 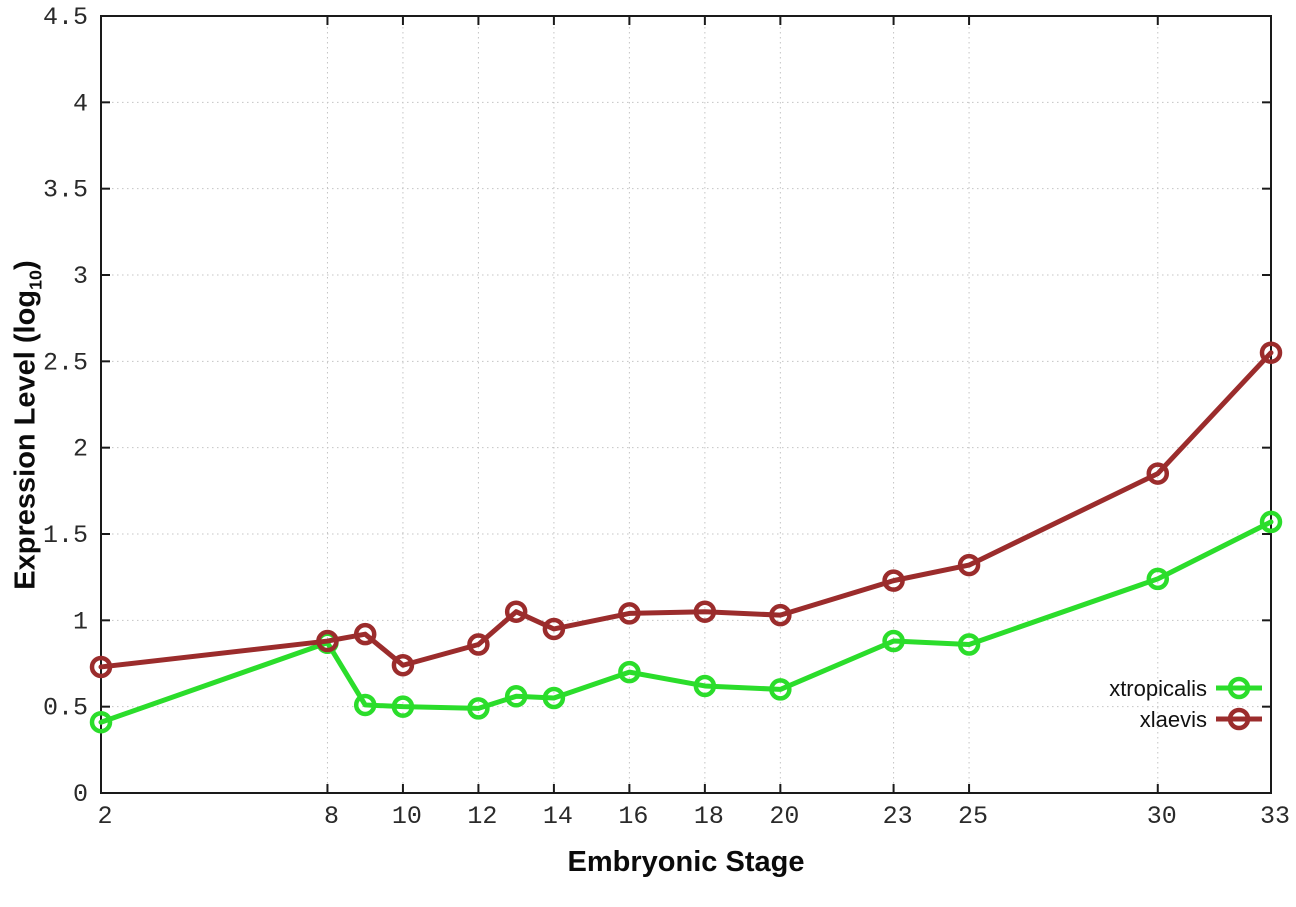 What do you see at coordinates (1275, 816) in the screenshot?
I see `x-tick-label: 33` at bounding box center [1275, 816].